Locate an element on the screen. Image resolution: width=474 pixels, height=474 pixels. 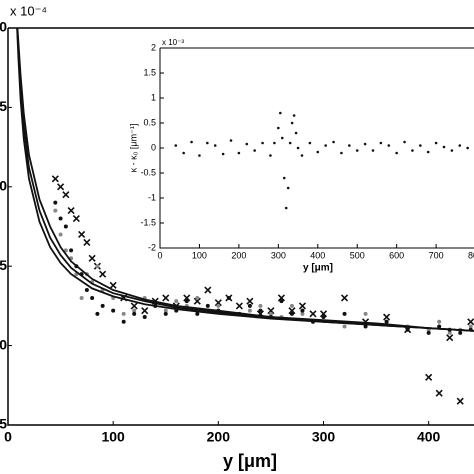
x-tick-label: 600 is located at coordinates (396, 255).